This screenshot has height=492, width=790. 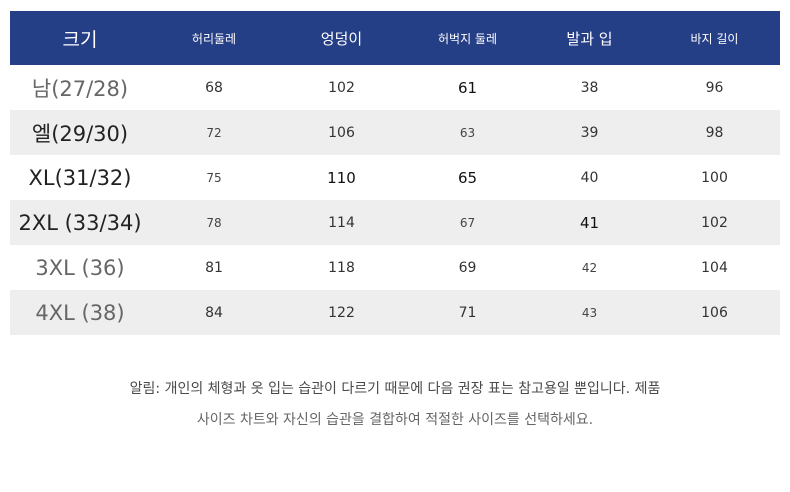 What do you see at coordinates (589, 132) in the screenshot?
I see `leg-opening-cell: 39` at bounding box center [589, 132].